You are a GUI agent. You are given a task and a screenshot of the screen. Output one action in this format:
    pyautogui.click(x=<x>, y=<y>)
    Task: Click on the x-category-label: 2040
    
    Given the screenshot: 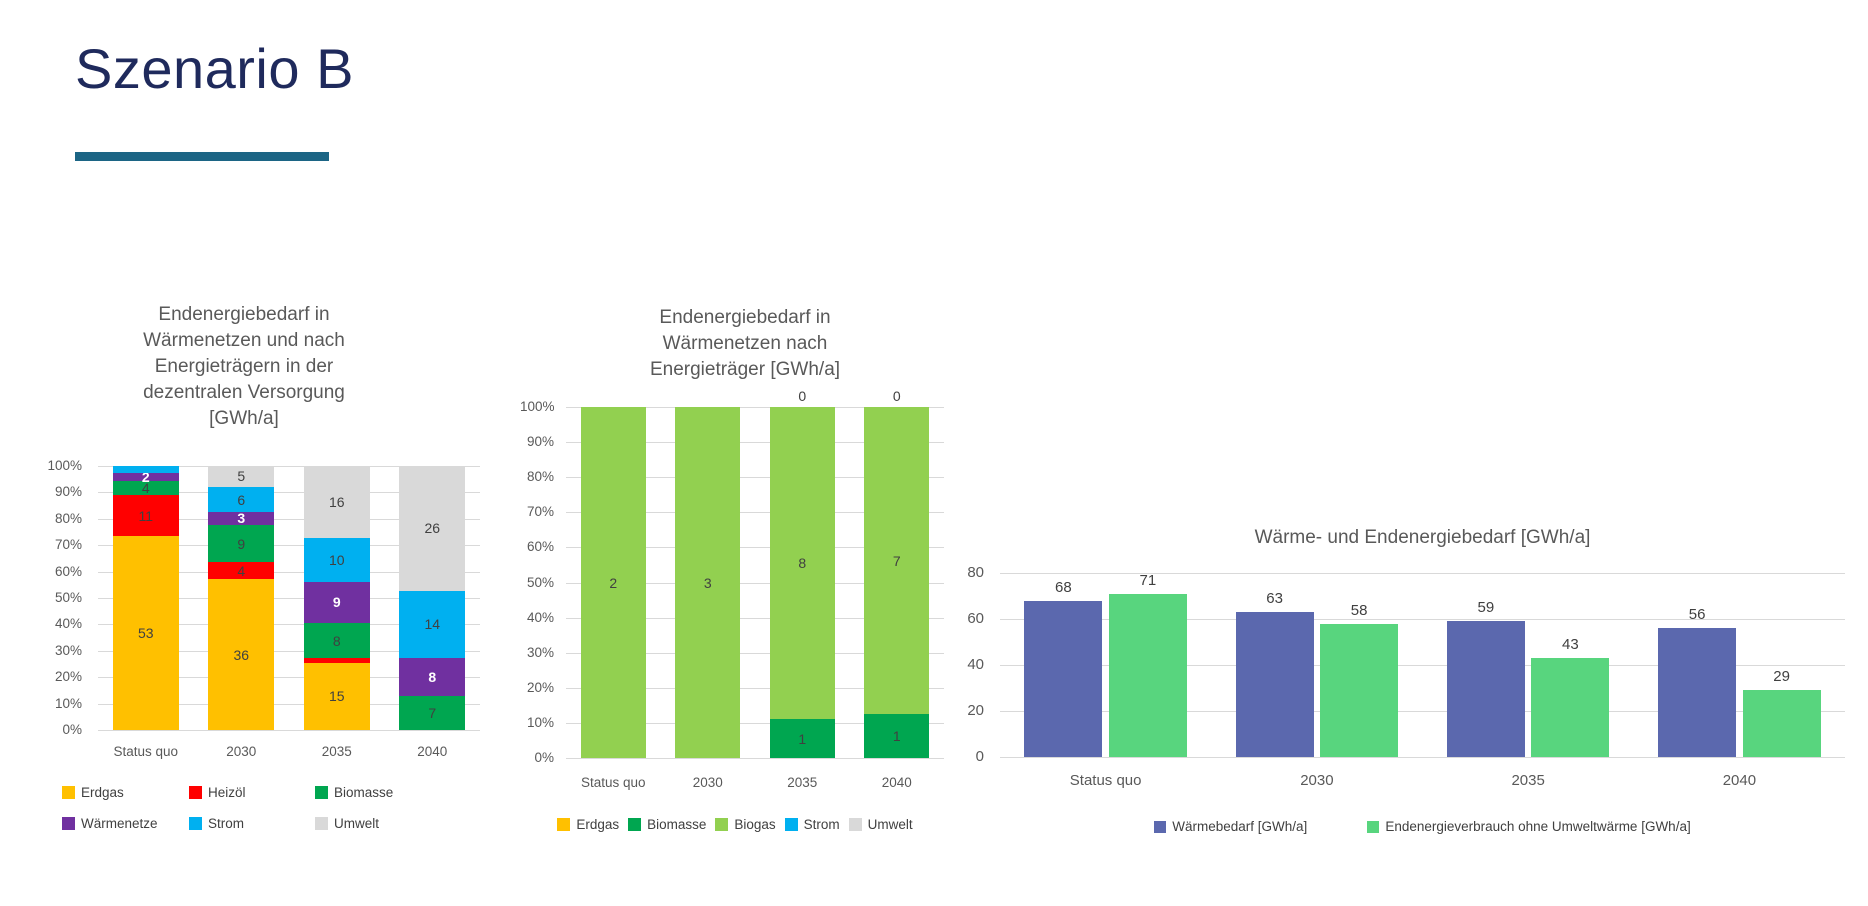 What is the action you would take?
    pyautogui.click(x=896, y=782)
    